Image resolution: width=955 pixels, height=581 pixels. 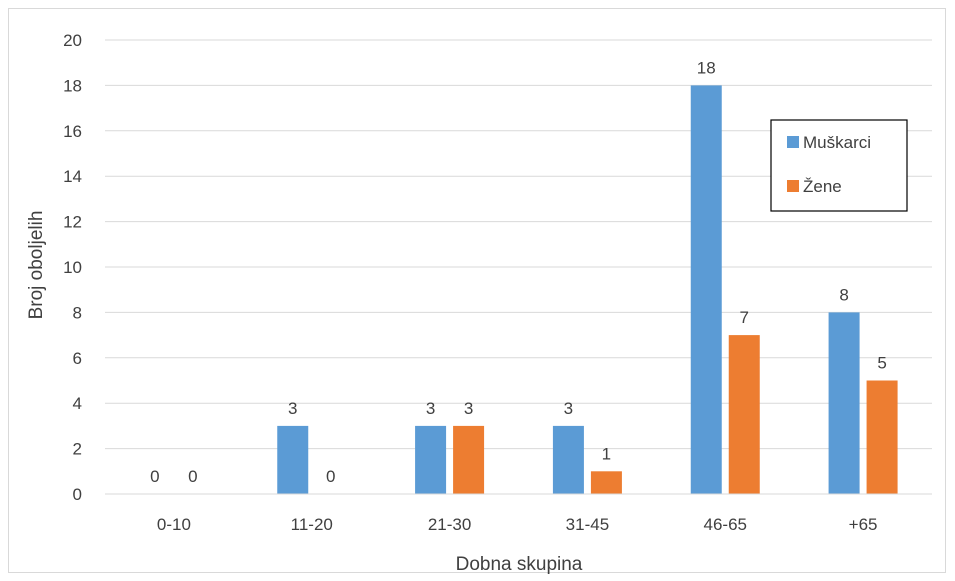 I want to click on x-axis-title: Dobna skupina, so click(x=519, y=564).